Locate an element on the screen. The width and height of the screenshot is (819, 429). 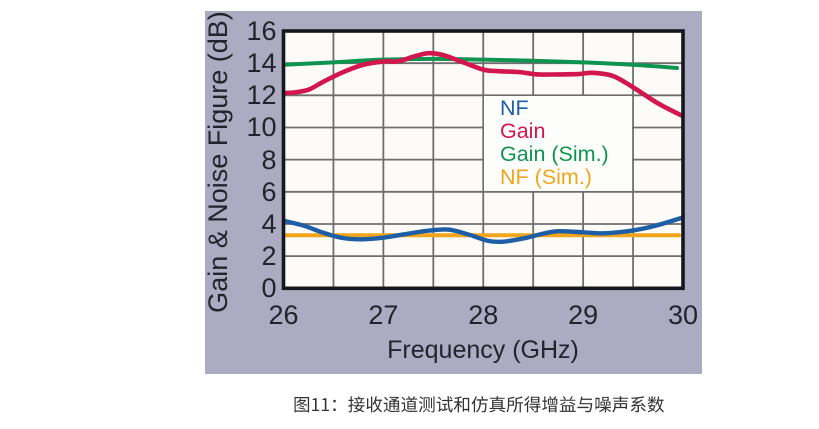
y-tick-label: 10 is located at coordinates (261, 127).